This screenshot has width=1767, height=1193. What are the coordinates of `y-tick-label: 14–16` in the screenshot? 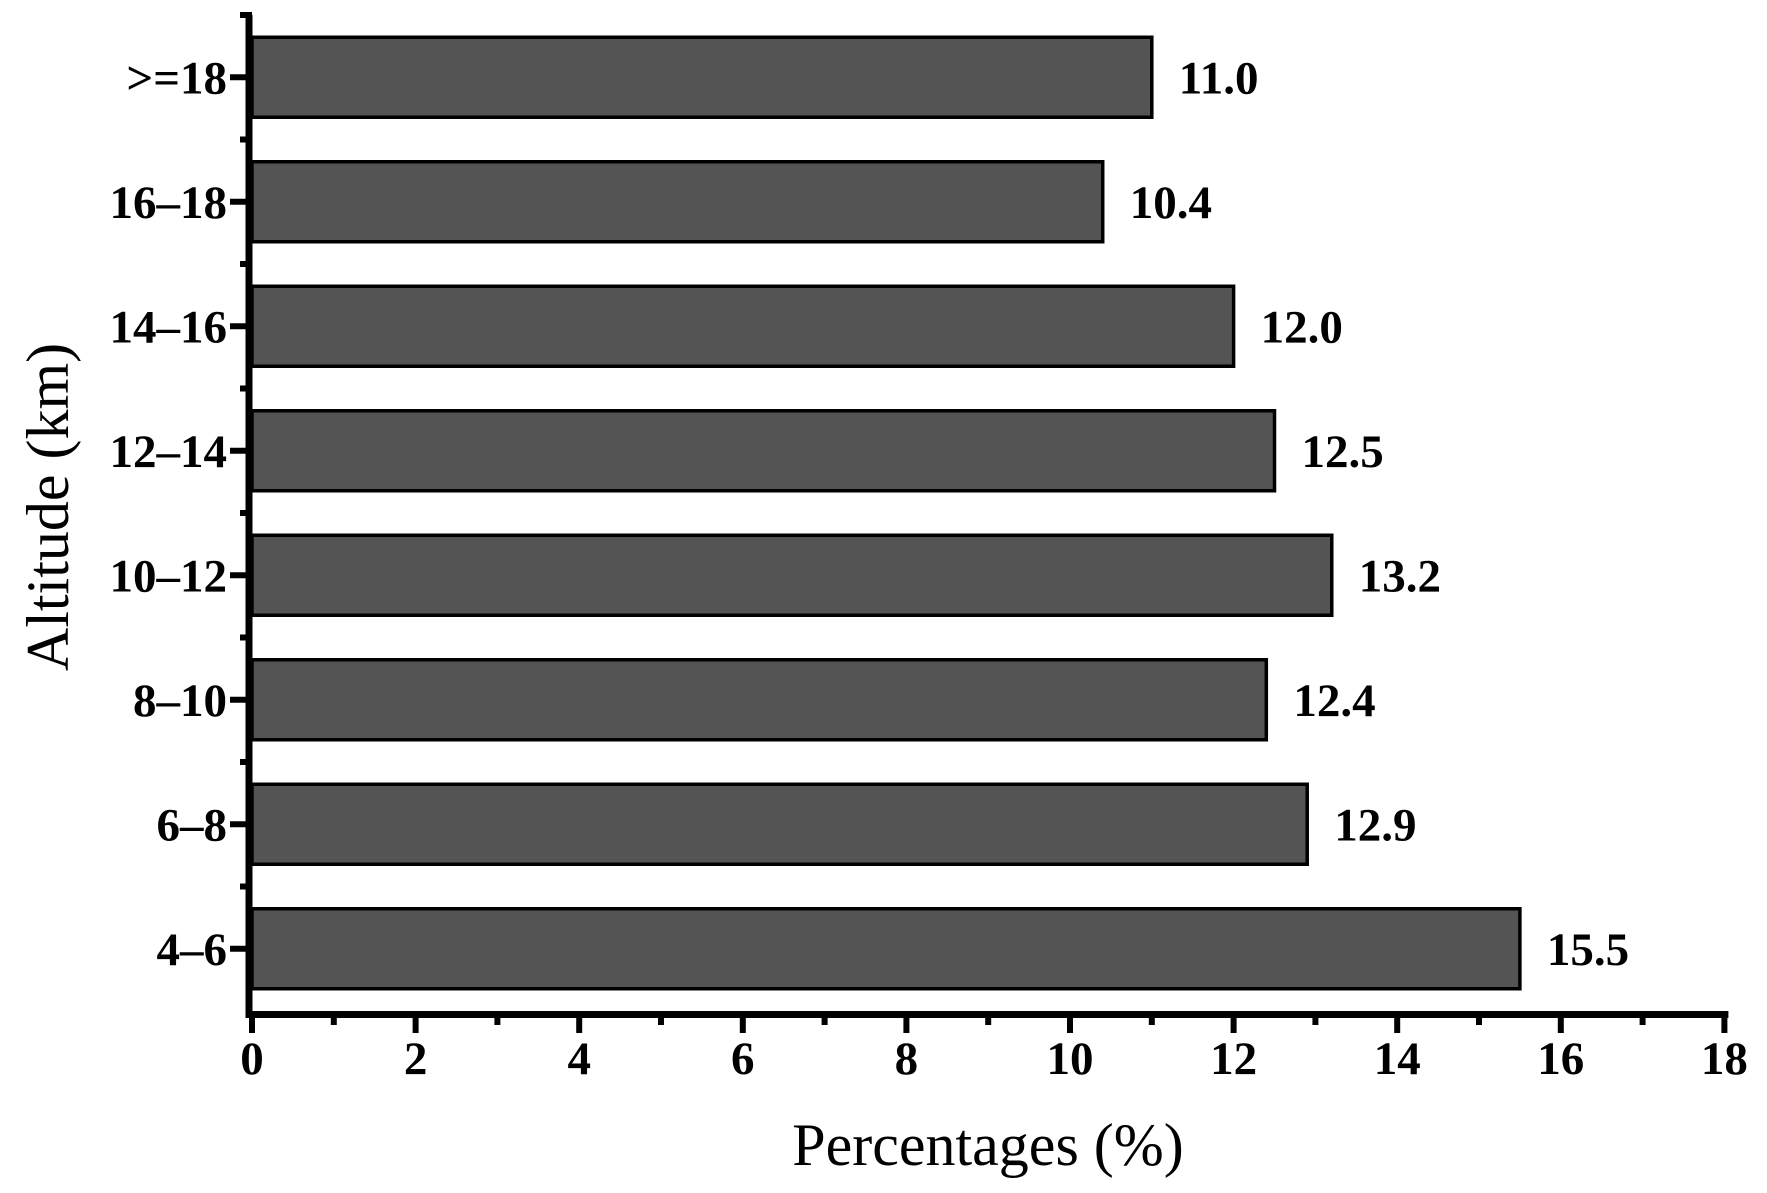 It's located at (169, 327).